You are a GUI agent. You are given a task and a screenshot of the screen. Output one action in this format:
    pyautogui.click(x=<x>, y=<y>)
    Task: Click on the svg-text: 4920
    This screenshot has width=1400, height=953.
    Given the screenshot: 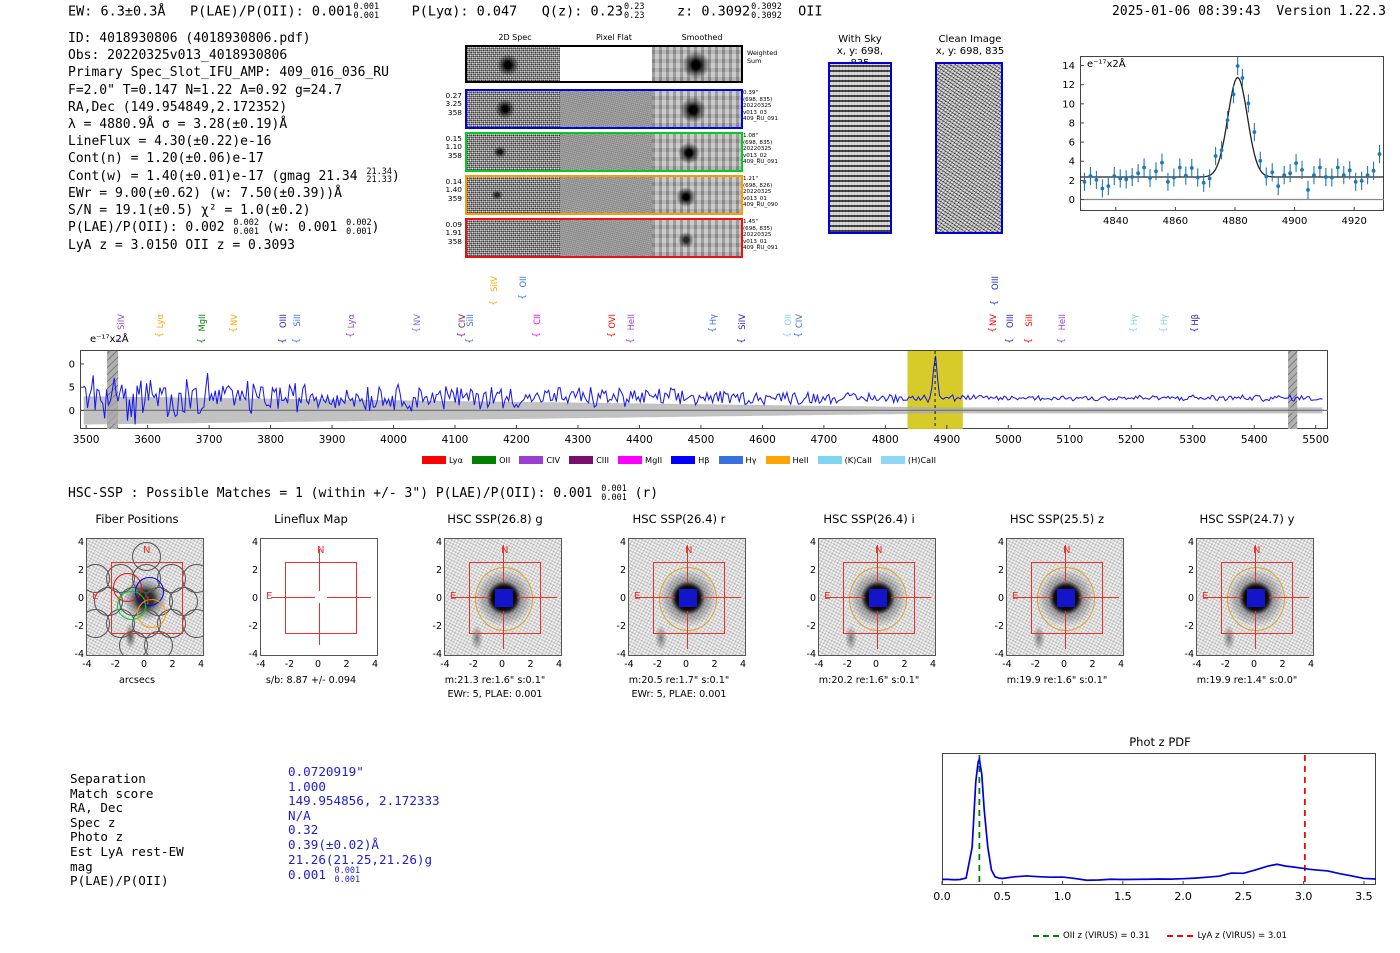 What is the action you would take?
    pyautogui.click(x=1353, y=221)
    